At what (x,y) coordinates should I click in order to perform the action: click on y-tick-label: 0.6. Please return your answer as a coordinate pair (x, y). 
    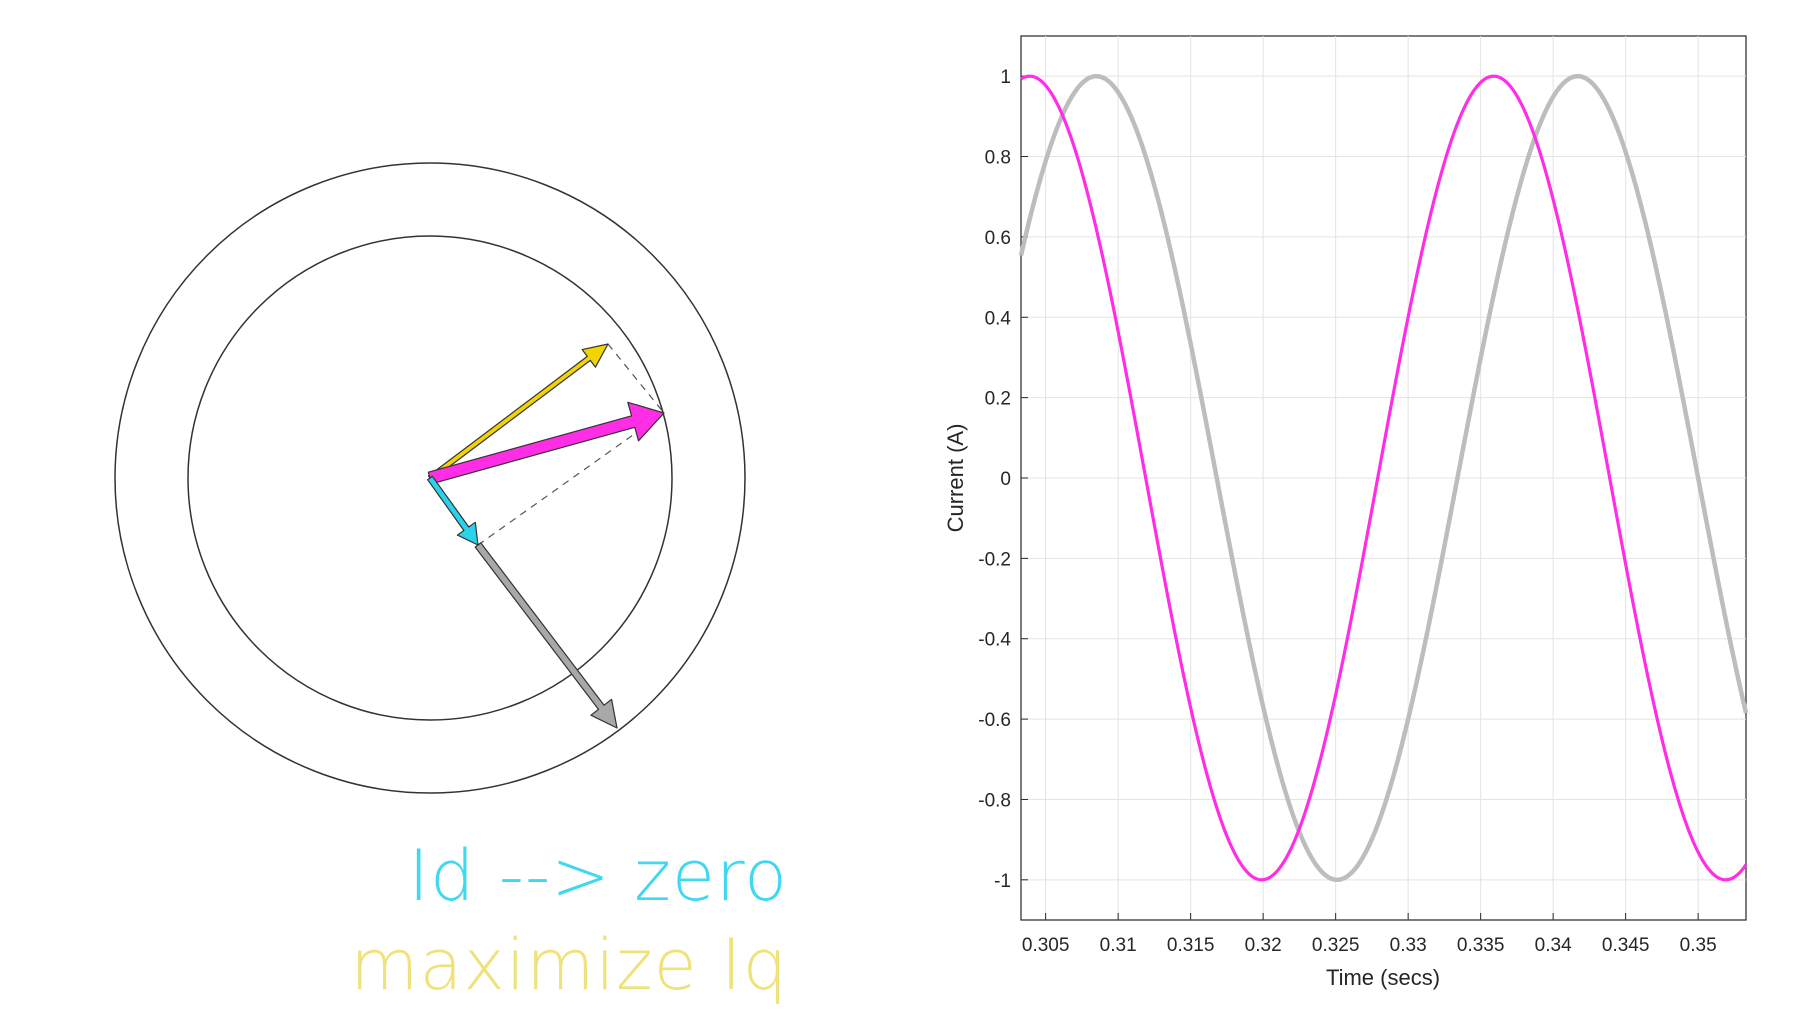
    Looking at the image, I should click on (998, 238).